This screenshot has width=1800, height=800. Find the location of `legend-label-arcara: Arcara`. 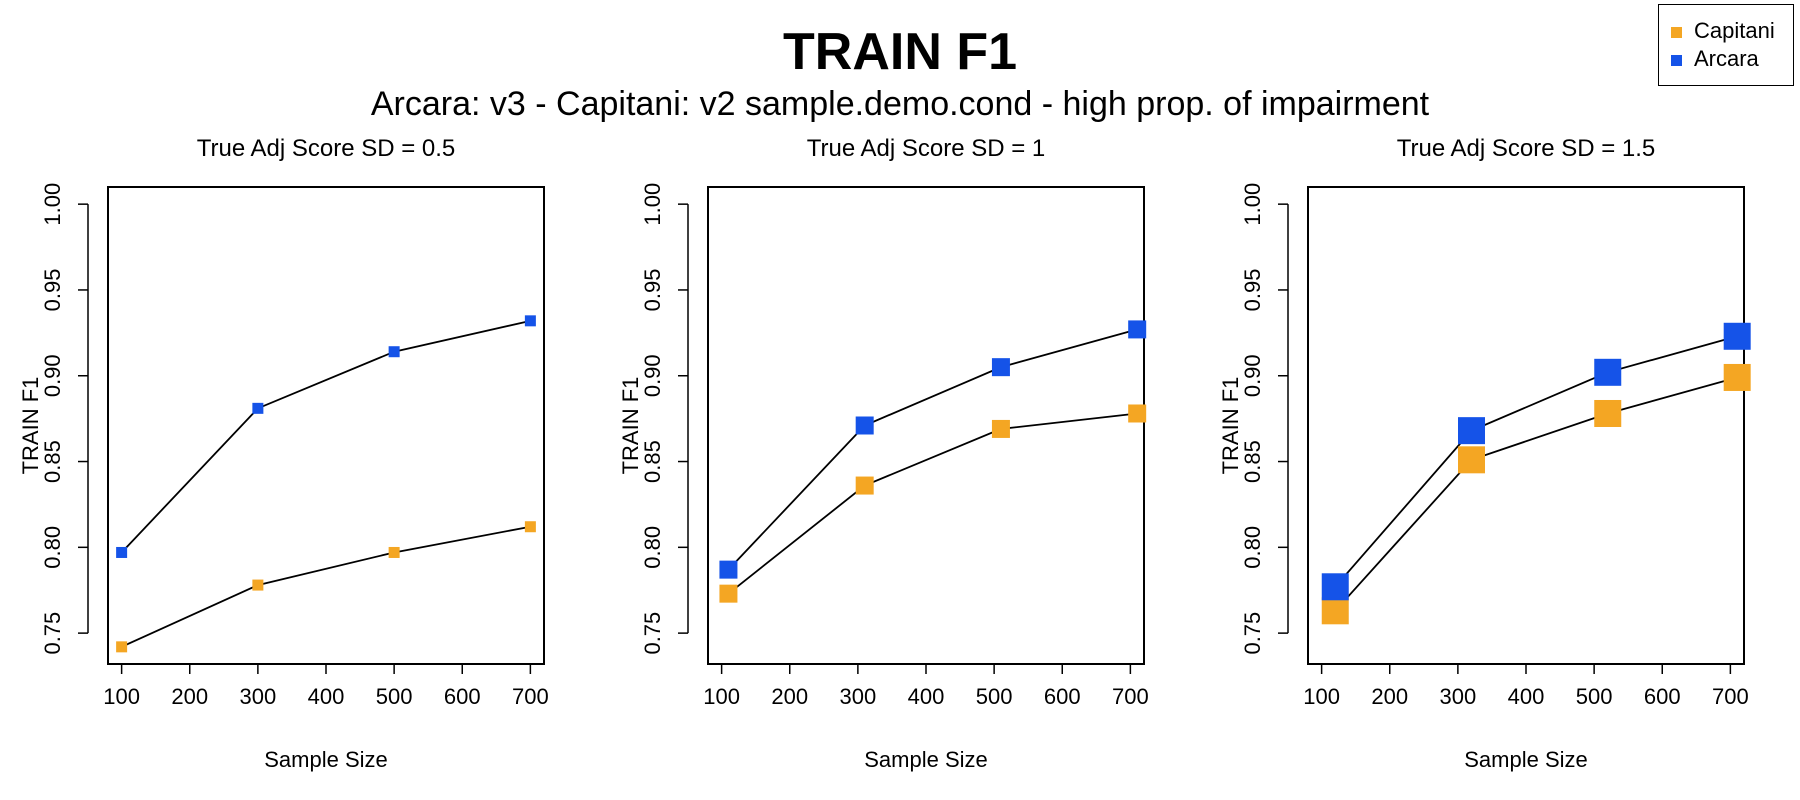

legend-label-arcara: Arcara is located at coordinates (1726, 58).